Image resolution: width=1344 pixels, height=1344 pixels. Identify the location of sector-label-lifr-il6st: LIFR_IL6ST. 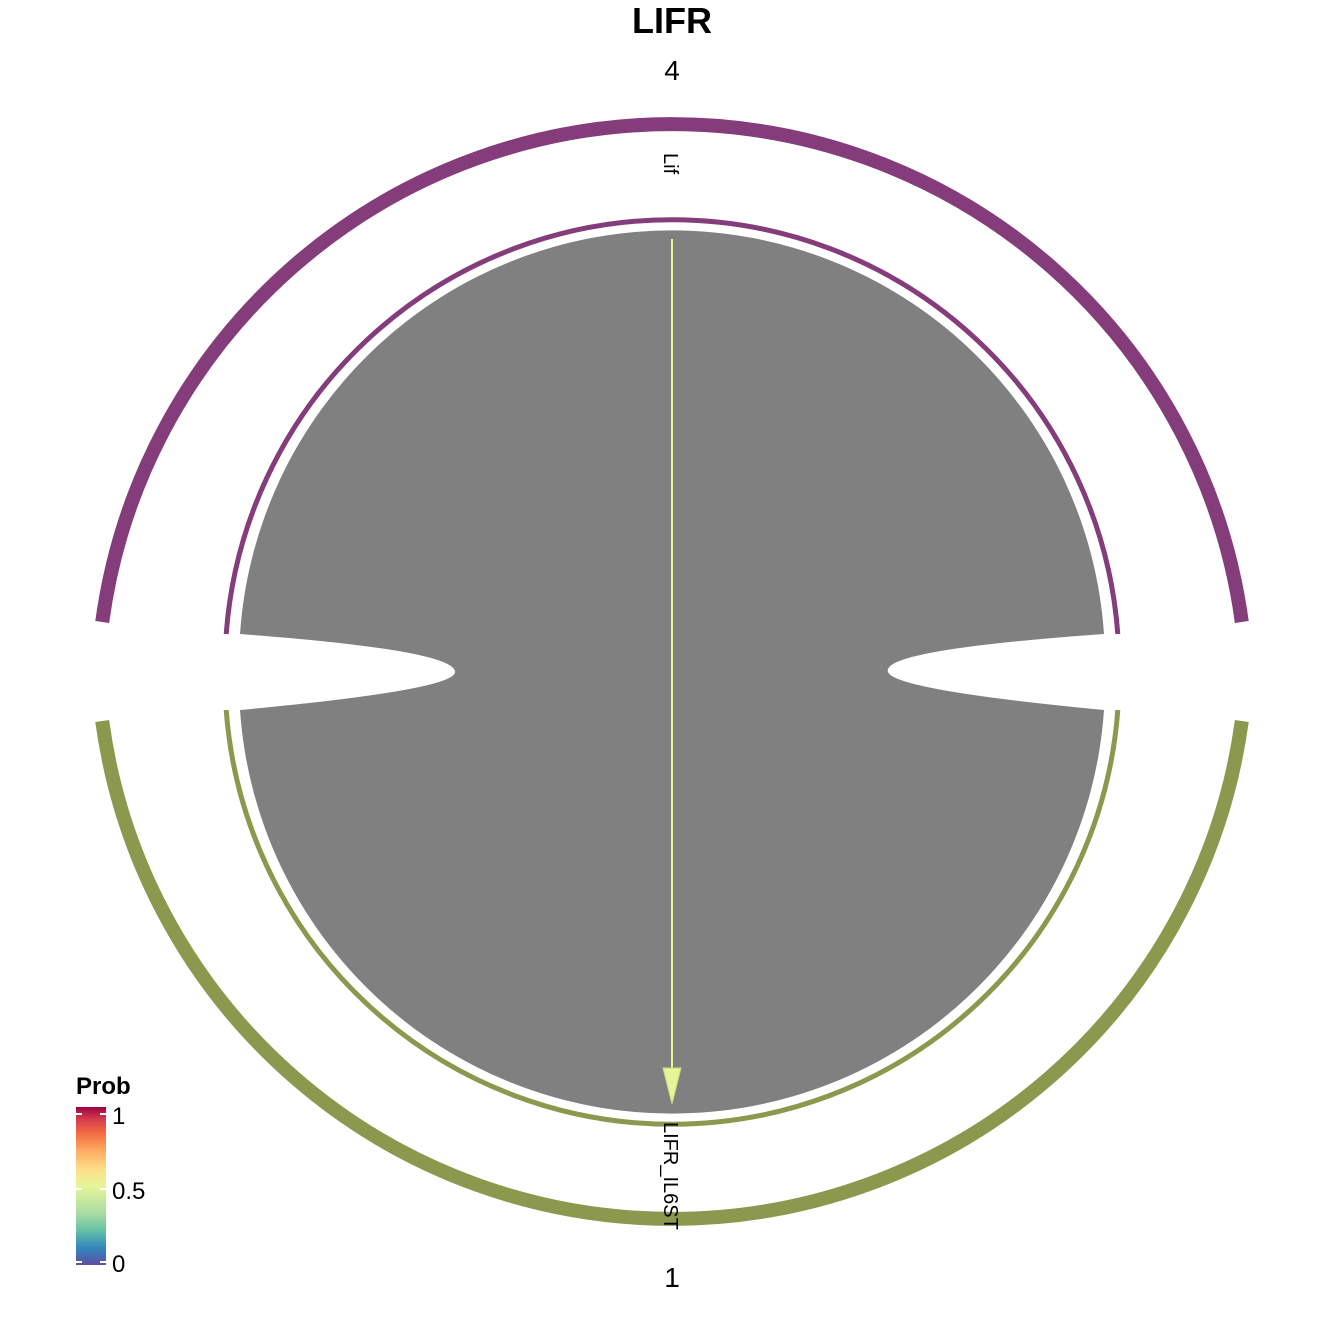
(670, 1176).